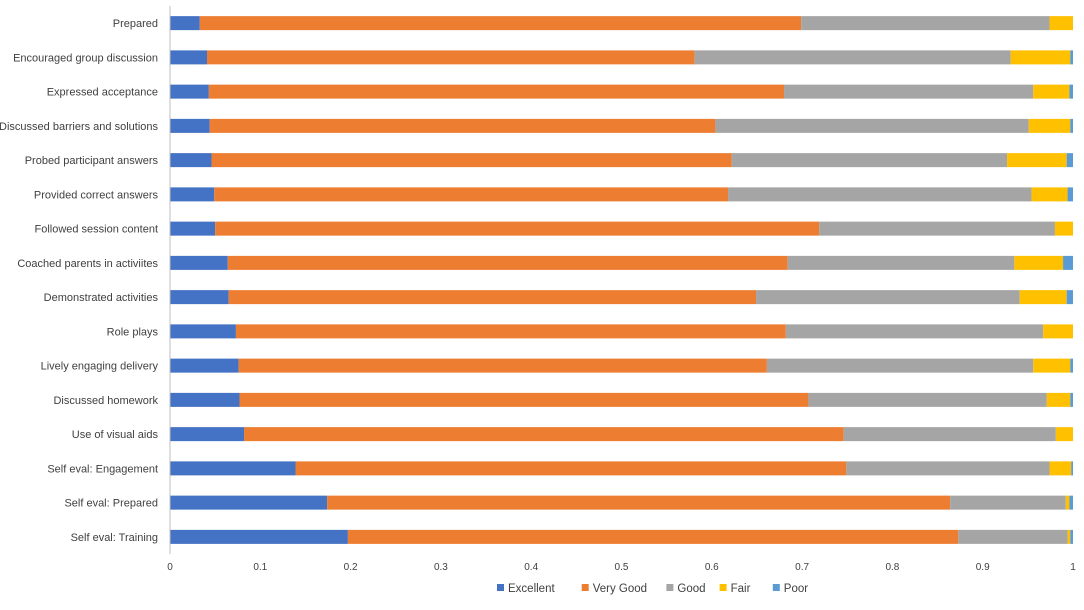 The width and height of the screenshot is (1084, 610). What do you see at coordinates (585, 587) in the screenshot?
I see `legend-swatch-very-good` at bounding box center [585, 587].